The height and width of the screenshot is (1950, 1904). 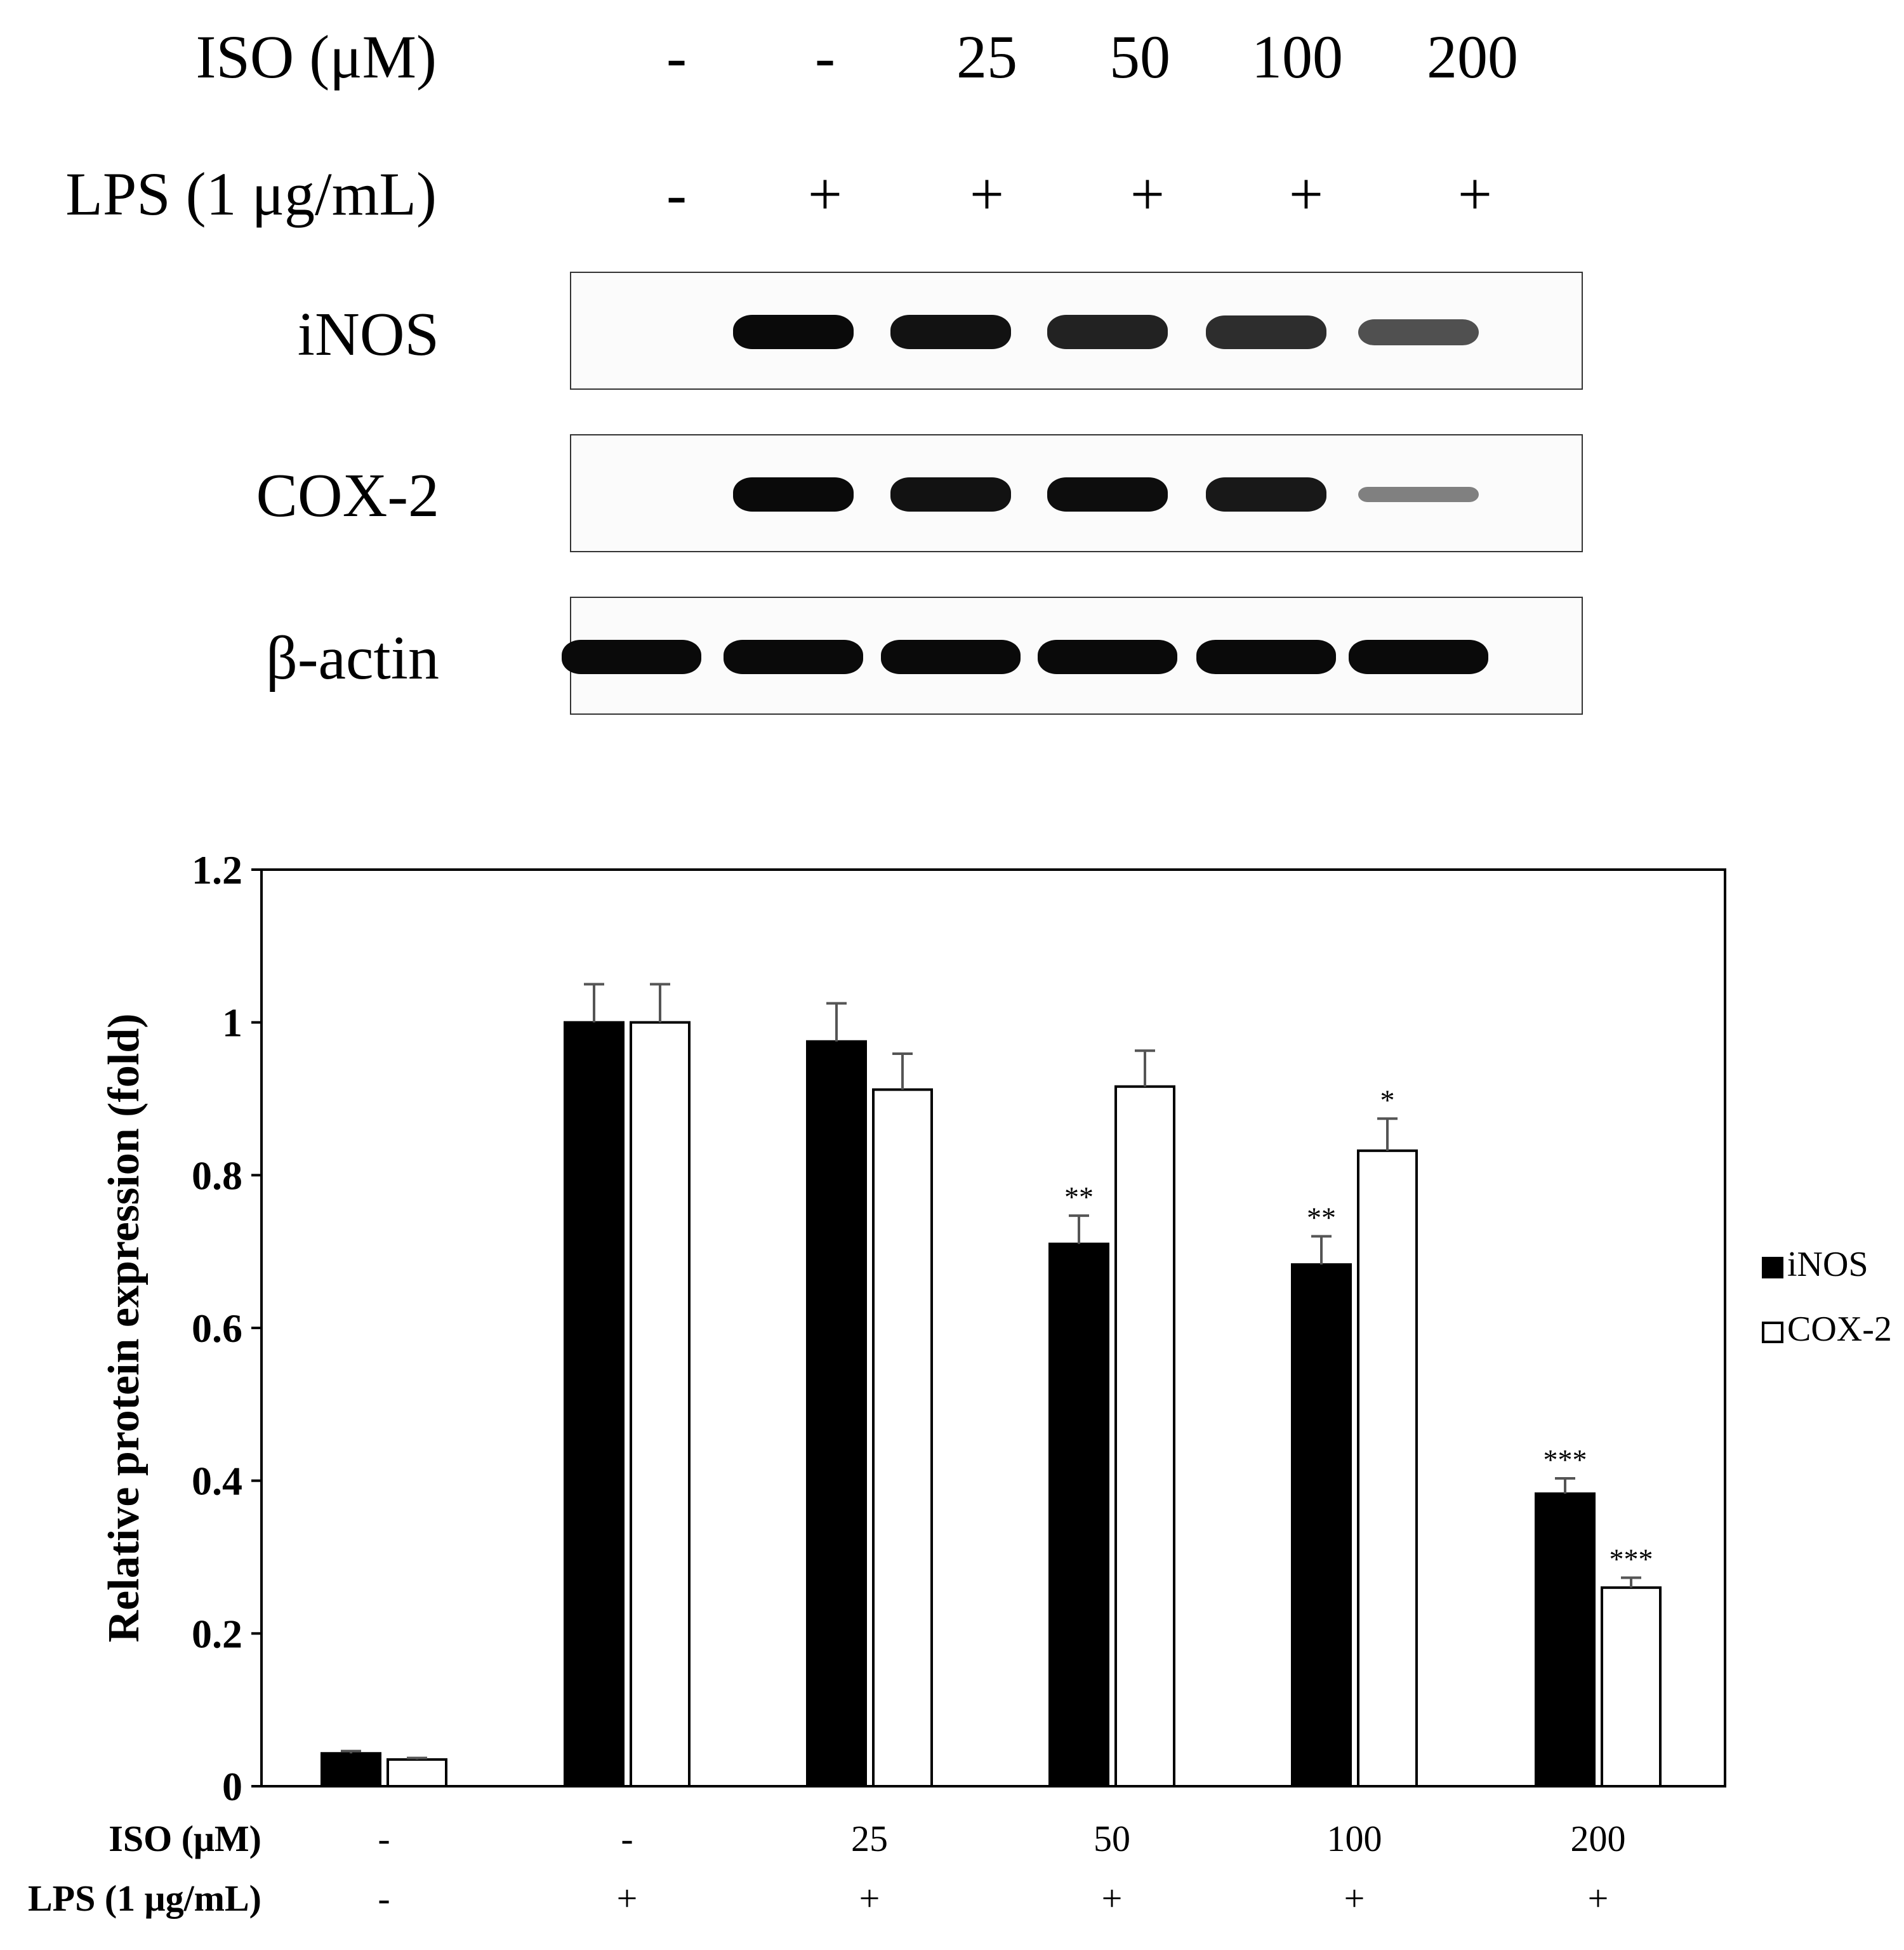 I want to click on blot-image-beta-actin, so click(x=1072, y=656).